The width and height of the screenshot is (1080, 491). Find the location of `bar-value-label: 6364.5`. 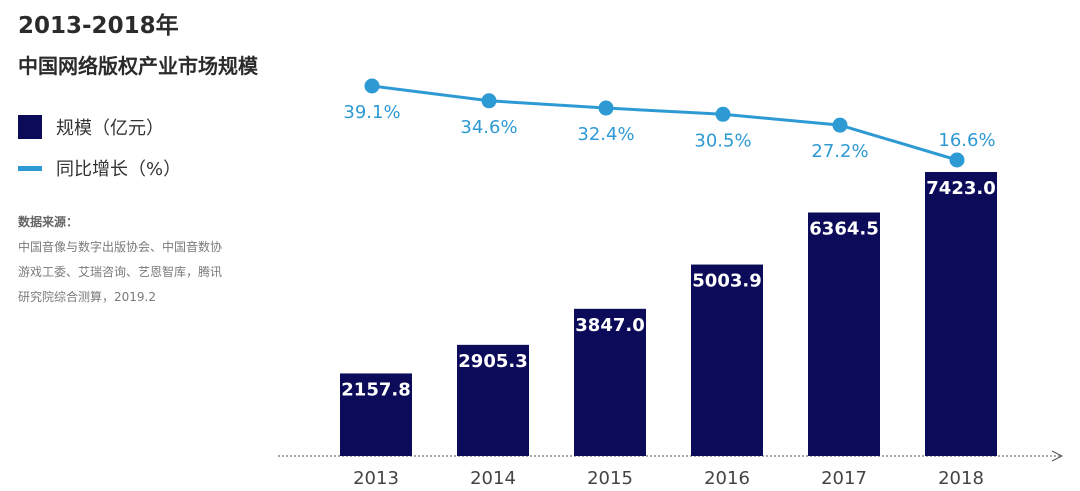

bar-value-label: 6364.5 is located at coordinates (843, 228).